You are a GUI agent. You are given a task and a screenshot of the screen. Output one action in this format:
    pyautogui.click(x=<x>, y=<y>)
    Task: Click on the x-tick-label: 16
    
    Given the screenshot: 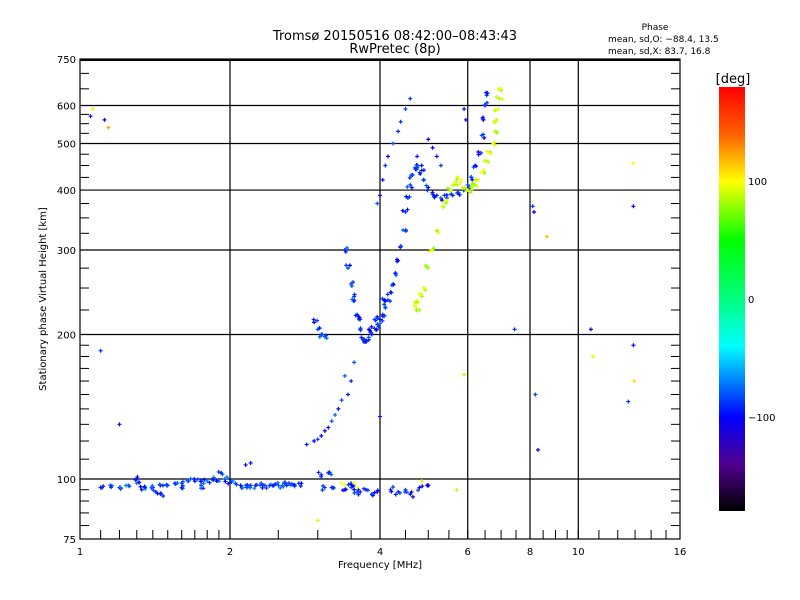 What is the action you would take?
    pyautogui.click(x=680, y=552)
    